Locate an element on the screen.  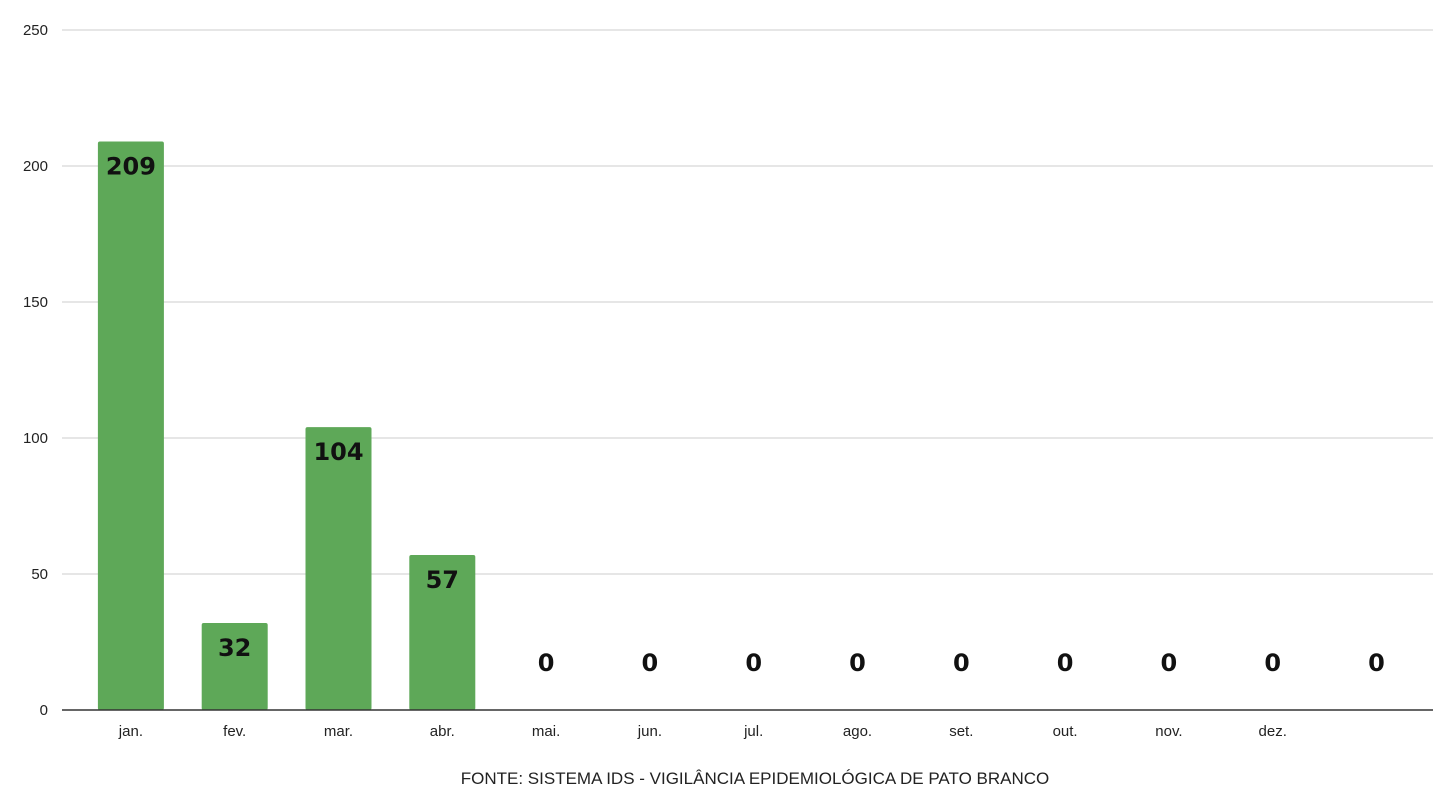
y-tick-label: 100 is located at coordinates (35, 438).